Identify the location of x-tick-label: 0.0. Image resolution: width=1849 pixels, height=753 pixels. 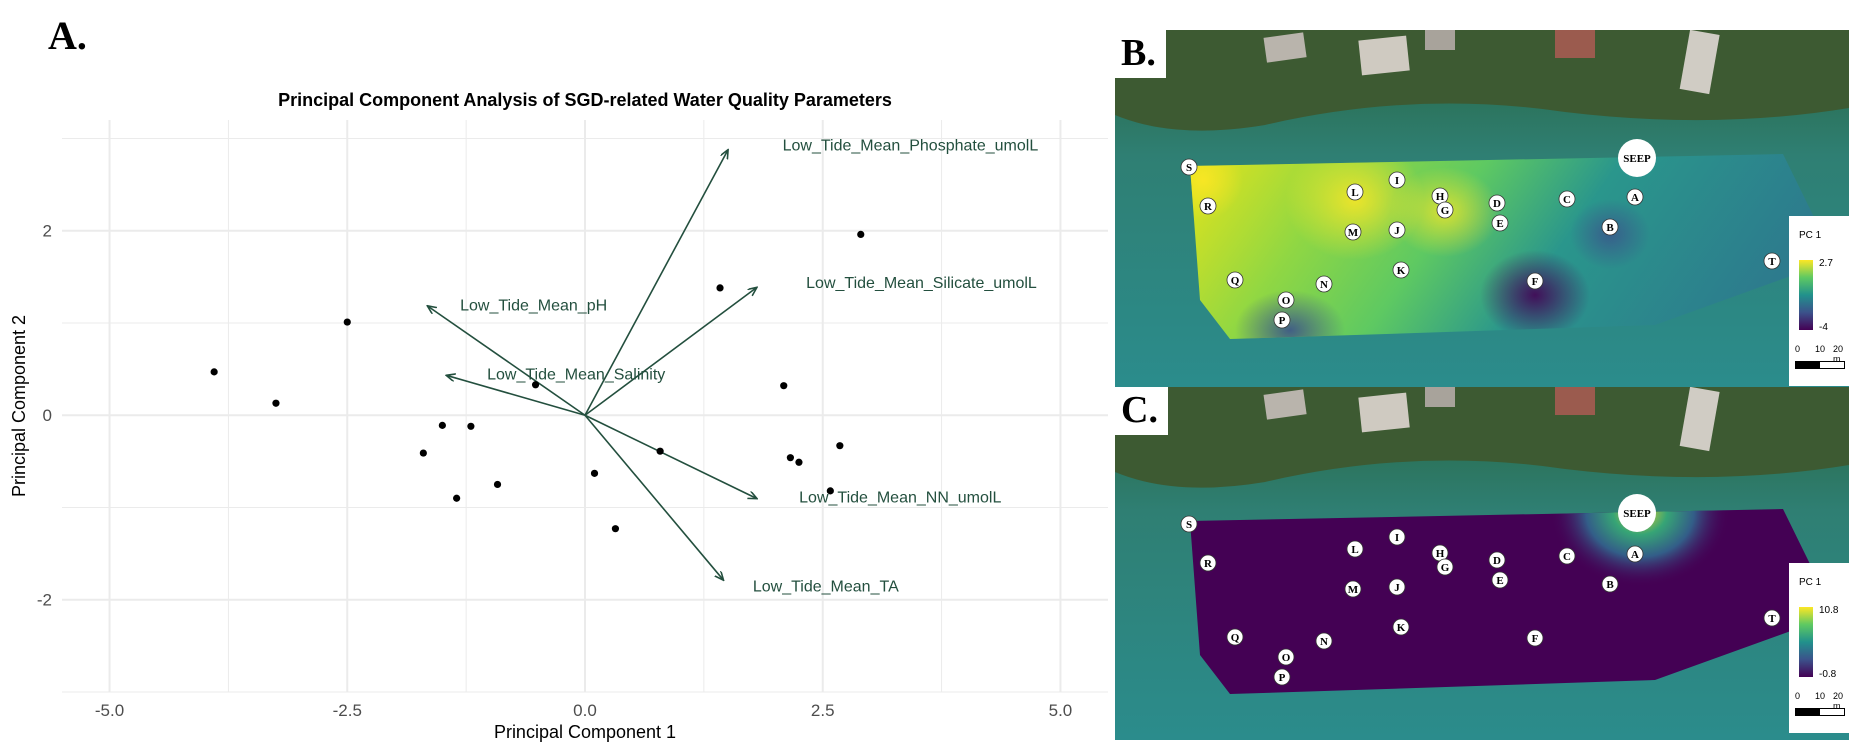
(585, 710).